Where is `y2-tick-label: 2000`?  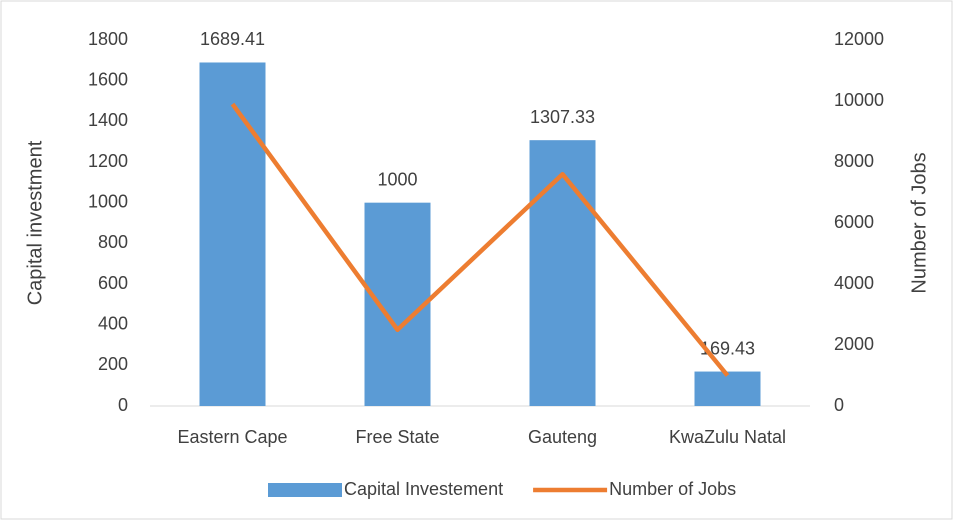 y2-tick-label: 2000 is located at coordinates (854, 344).